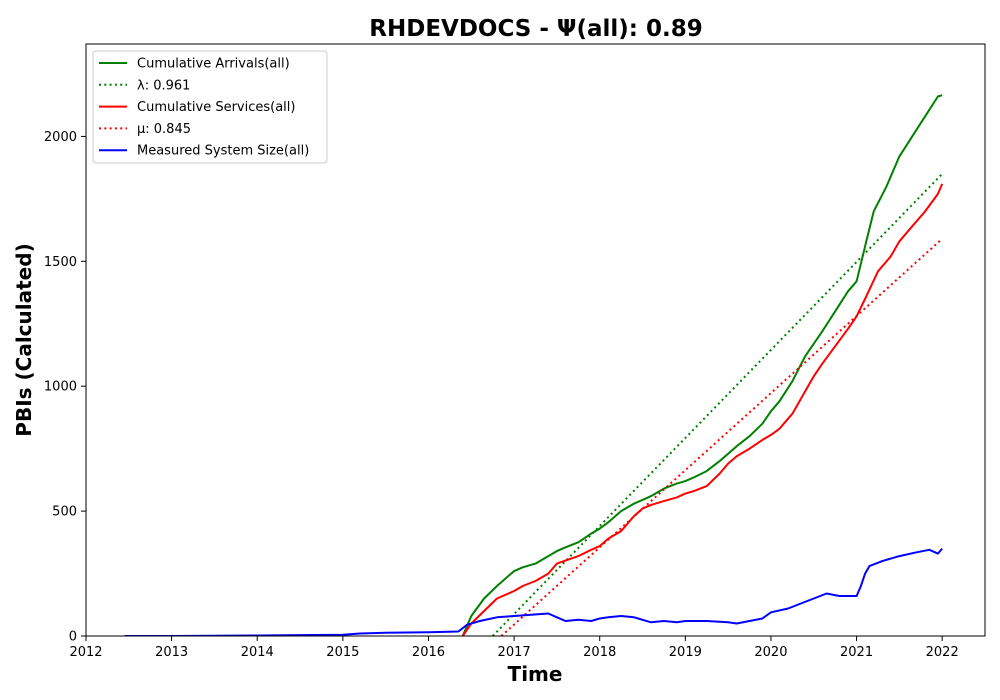 The image size is (1000, 700). What do you see at coordinates (535, 674) in the screenshot?
I see `x-axis-title: Time` at bounding box center [535, 674].